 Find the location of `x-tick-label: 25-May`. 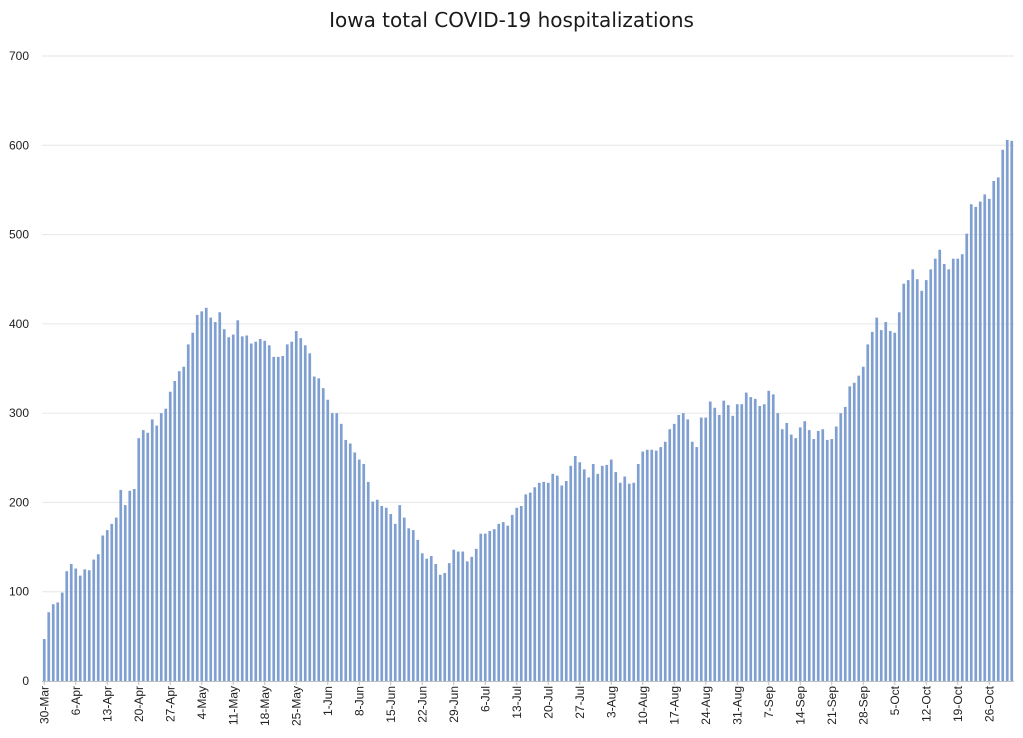

x-tick-label: 25-May is located at coordinates (296, 706).